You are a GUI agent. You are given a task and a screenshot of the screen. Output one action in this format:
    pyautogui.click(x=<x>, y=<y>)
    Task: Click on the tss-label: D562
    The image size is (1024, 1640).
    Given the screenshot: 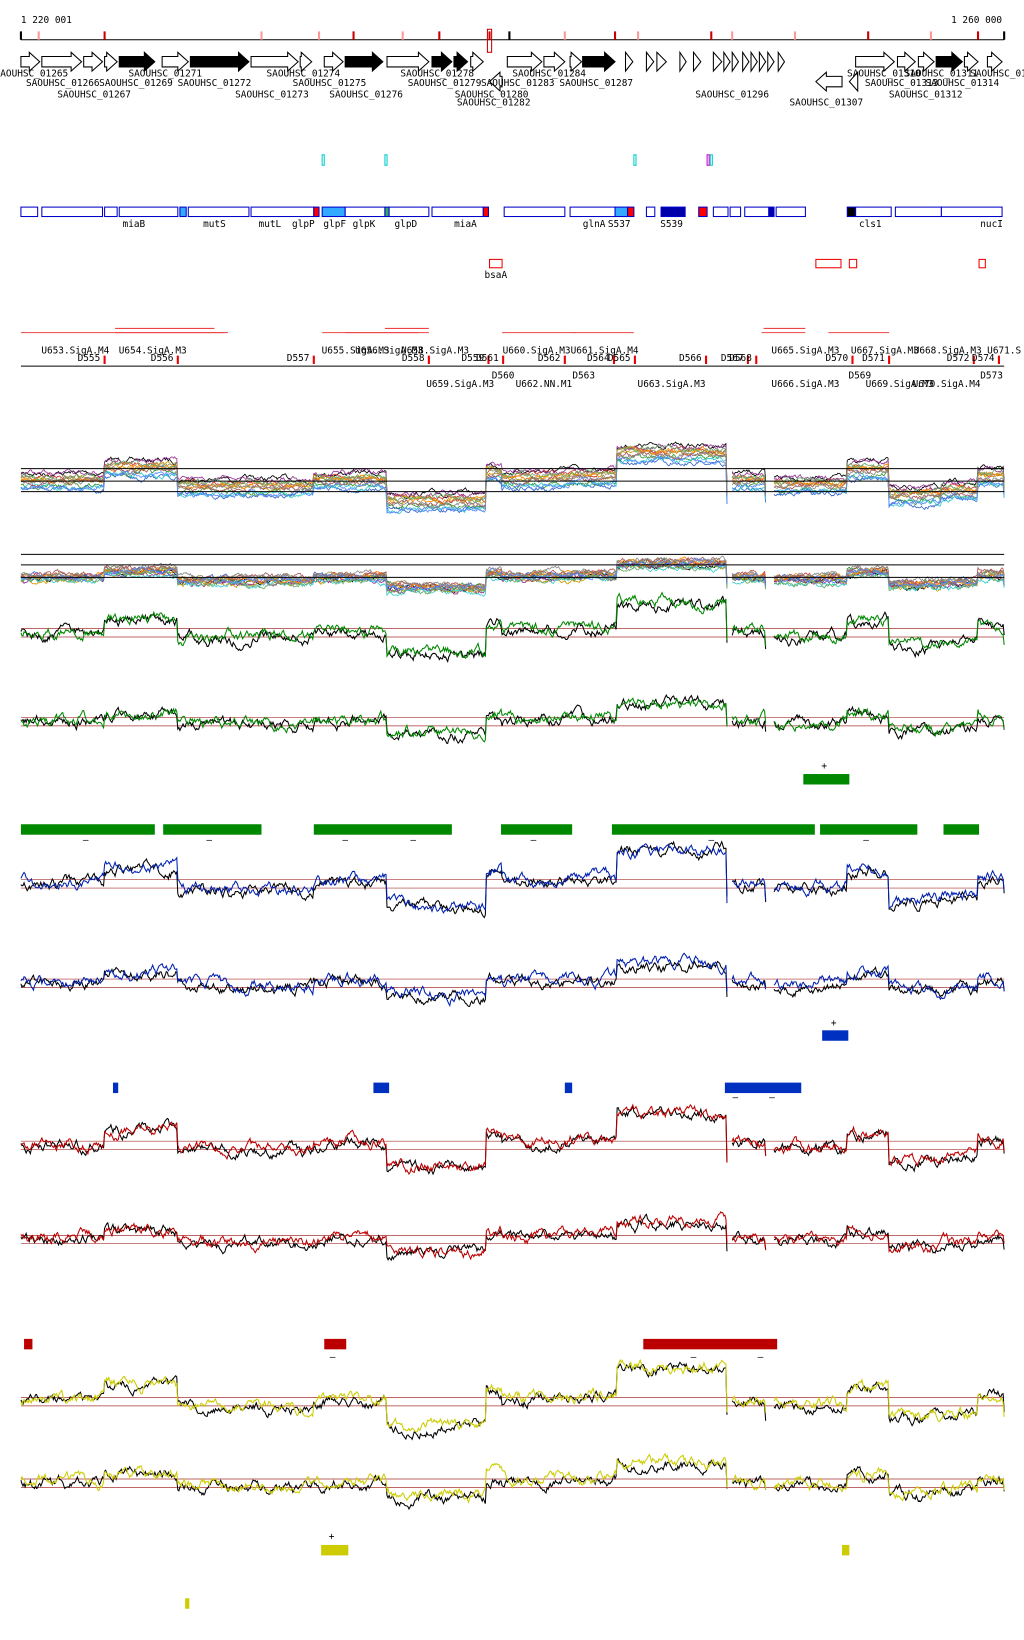 What is the action you would take?
    pyautogui.click(x=549, y=358)
    